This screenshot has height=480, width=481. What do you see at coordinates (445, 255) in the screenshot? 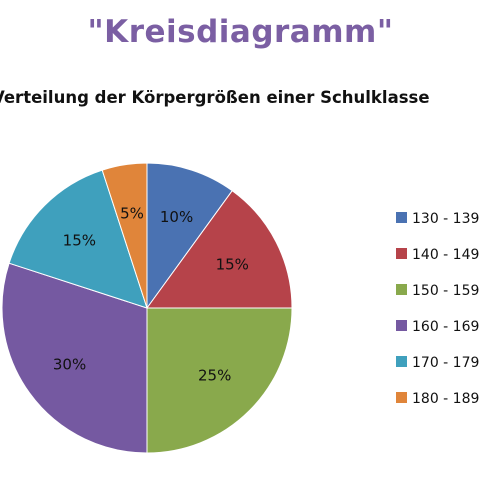
I see `legend-label-2: 140 - 149` at bounding box center [445, 255].